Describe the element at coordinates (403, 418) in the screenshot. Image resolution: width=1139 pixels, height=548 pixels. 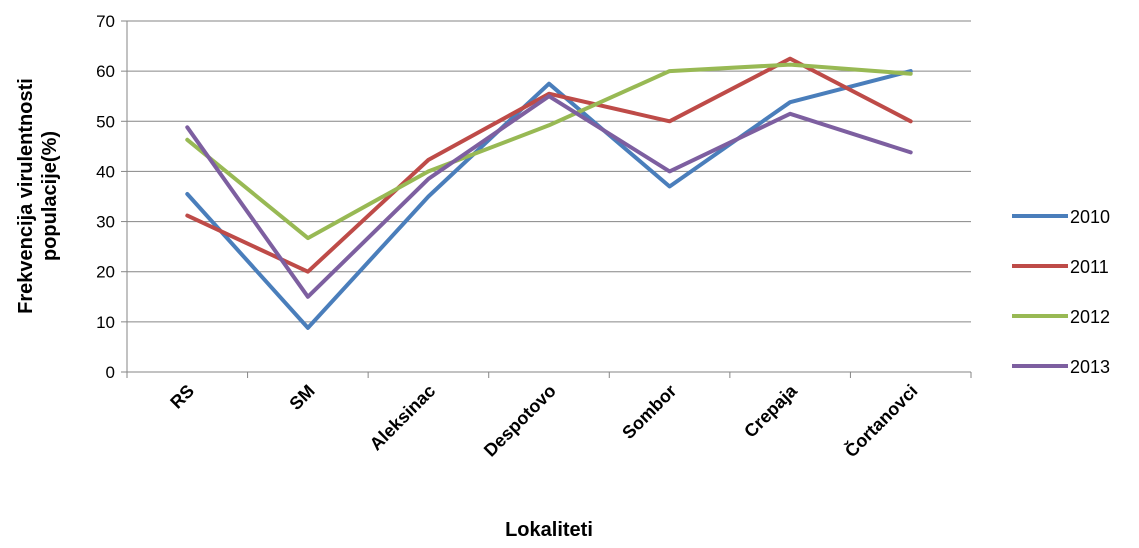
I see `x-tick-label: Aleksinac` at that location.